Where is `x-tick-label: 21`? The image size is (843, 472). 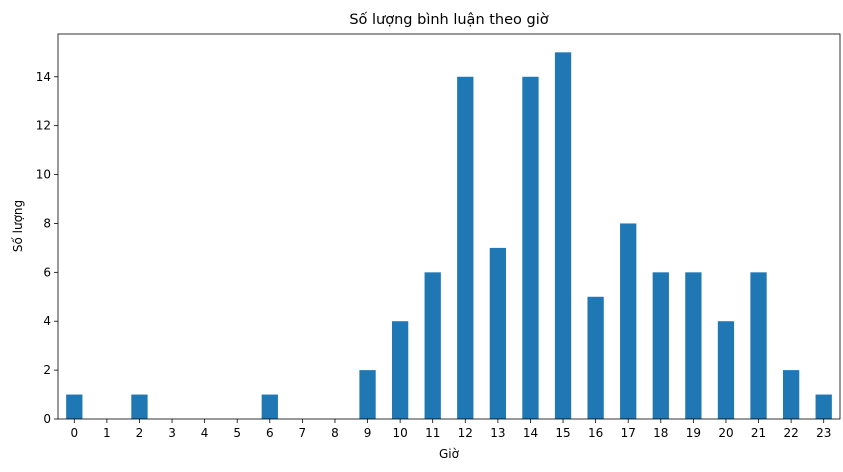
x-tick-label: 21 is located at coordinates (758, 433).